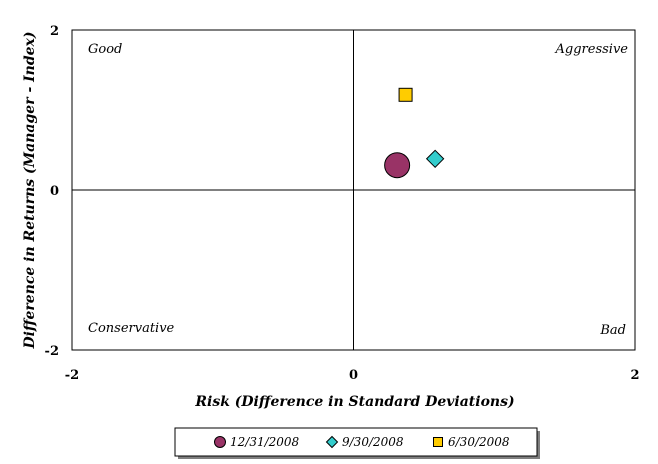 The width and height of the screenshot is (658, 464). Describe the element at coordinates (405, 94) in the screenshot. I see `data-point-square` at that location.